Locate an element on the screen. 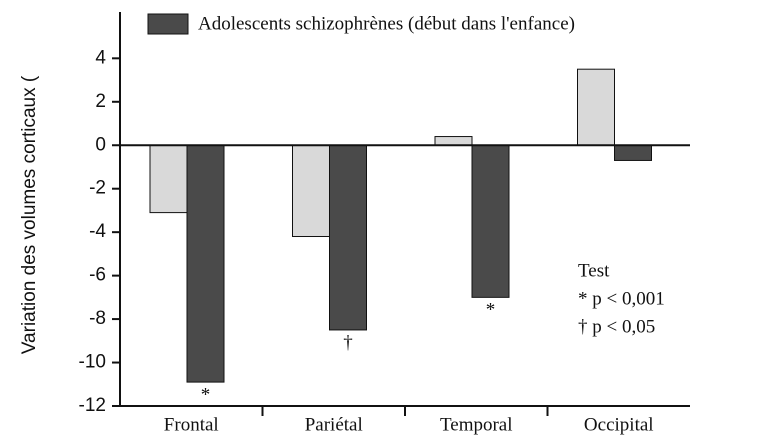  y-tick-label: -8 is located at coordinates (97, 318).